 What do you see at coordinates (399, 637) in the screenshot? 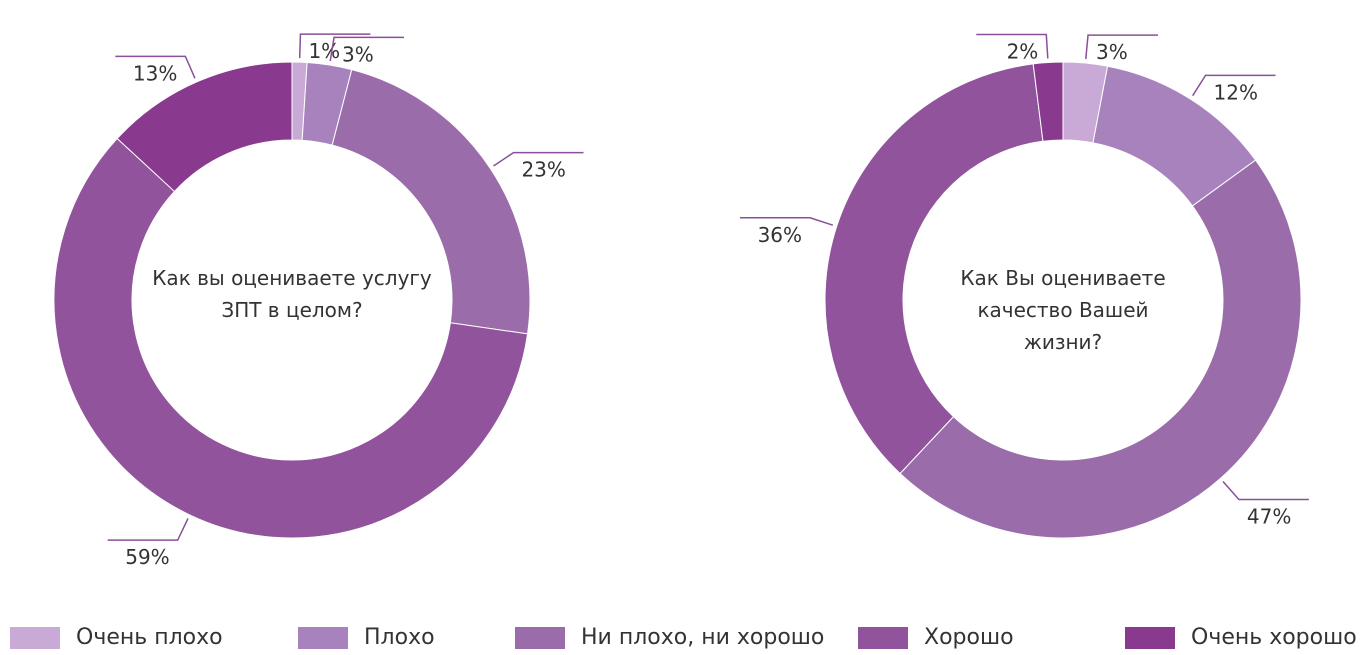
I see `legend-label: Плохо` at bounding box center [399, 637].